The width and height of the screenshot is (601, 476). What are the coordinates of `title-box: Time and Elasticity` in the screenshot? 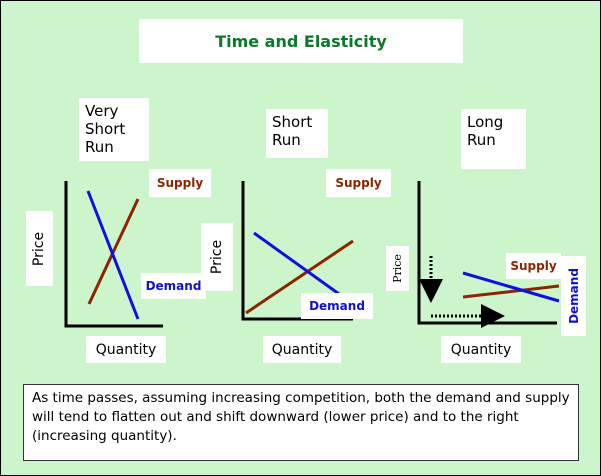 It's located at (301, 41).